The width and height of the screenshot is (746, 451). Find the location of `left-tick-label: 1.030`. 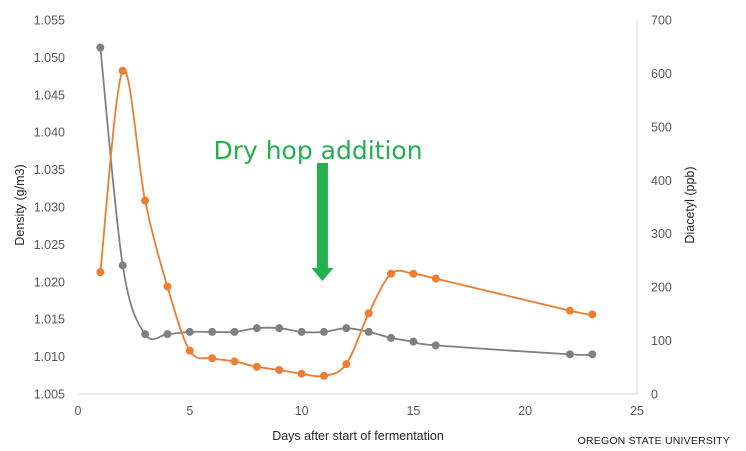

left-tick-label: 1.030 is located at coordinates (49, 208).